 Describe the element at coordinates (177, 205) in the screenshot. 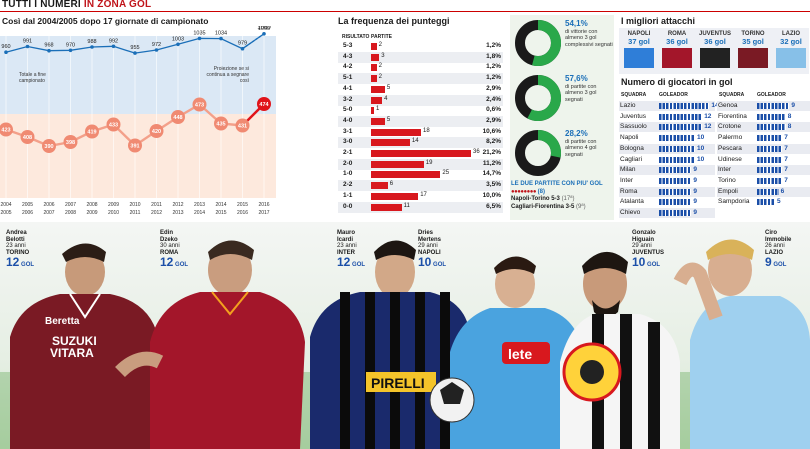

I see `x-tick-label-top: 2012` at that location.